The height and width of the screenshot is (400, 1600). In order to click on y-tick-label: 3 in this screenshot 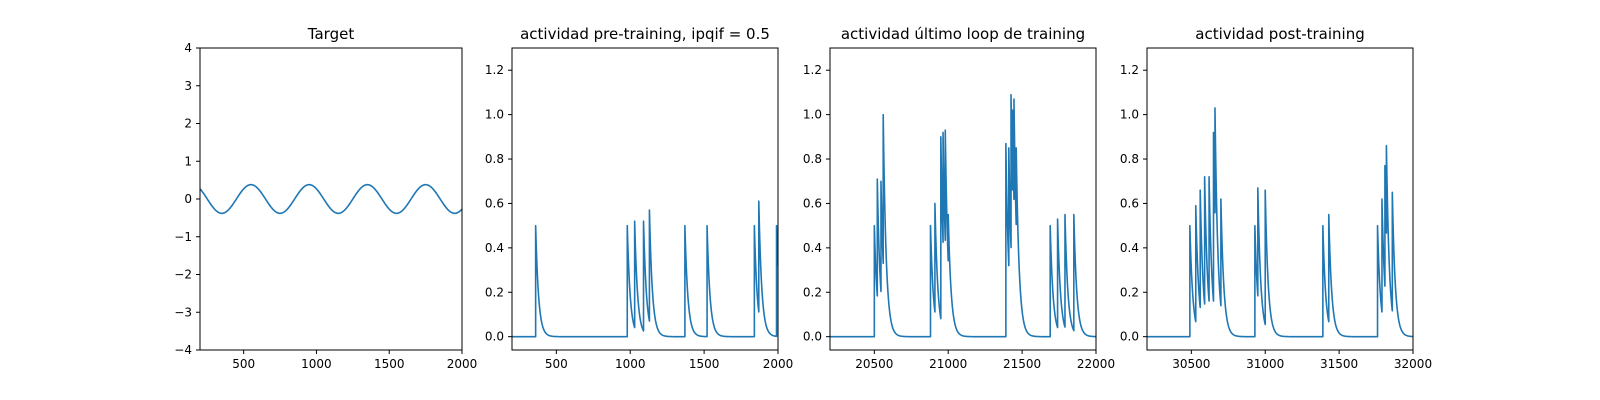, I will do `click(188, 86)`.